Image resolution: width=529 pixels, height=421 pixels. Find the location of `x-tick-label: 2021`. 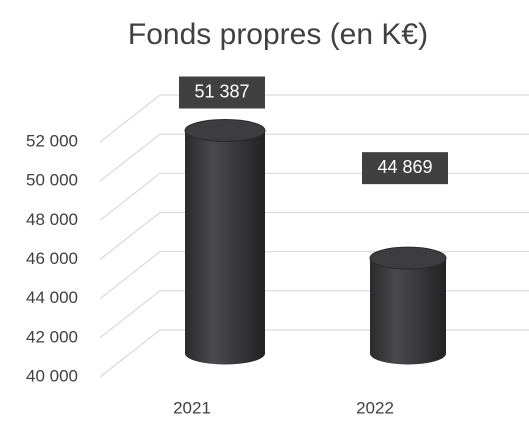

x-tick-label: 2021 is located at coordinates (192, 407).